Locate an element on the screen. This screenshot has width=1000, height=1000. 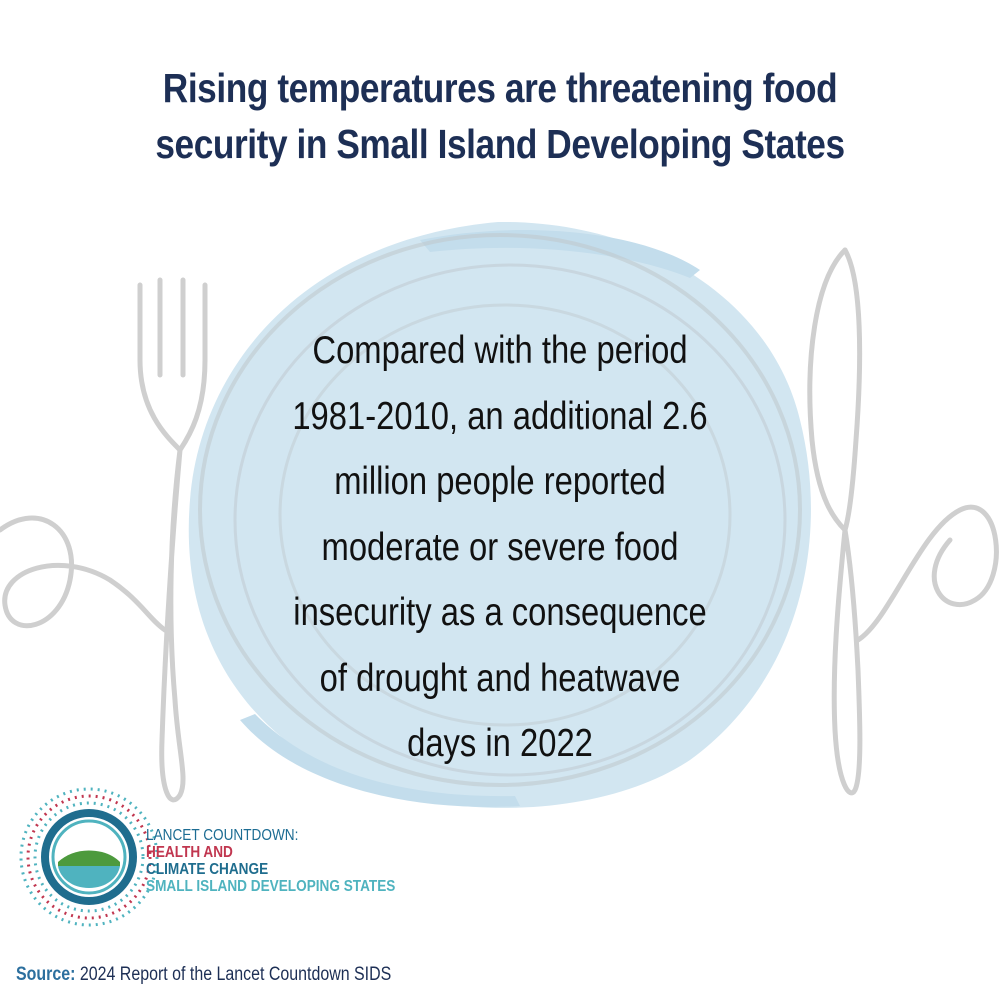
finding-line-4: moderate or severe food is located at coordinates (500, 547).